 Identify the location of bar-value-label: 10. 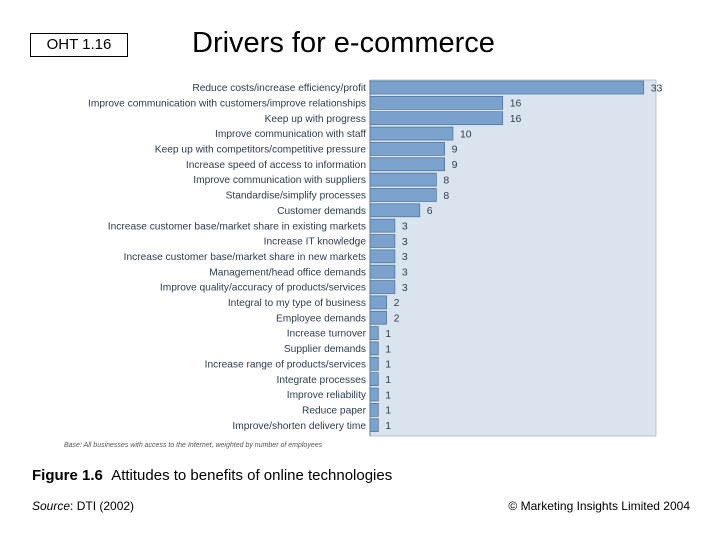
(466, 134).